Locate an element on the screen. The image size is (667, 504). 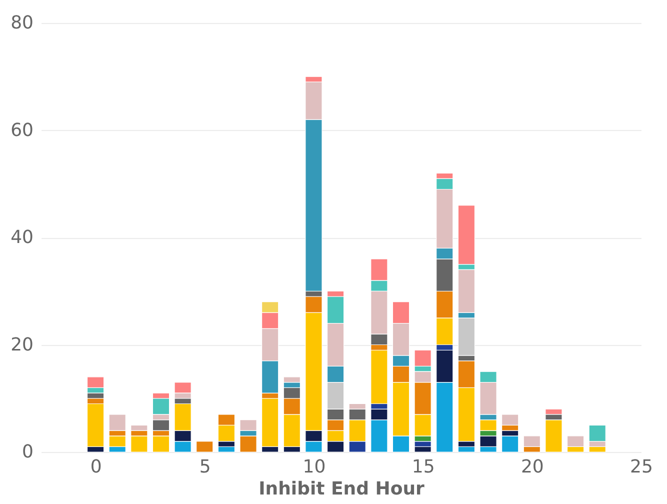
x-tick-label: 10 is located at coordinates (314, 467).